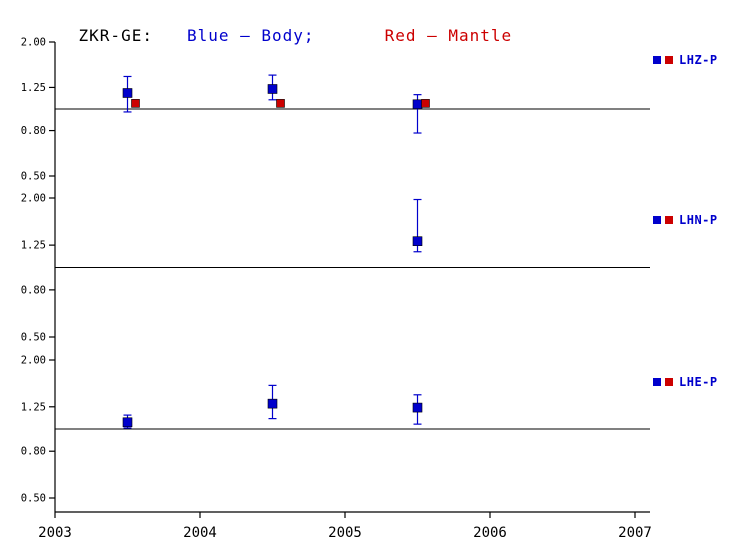  Describe the element at coordinates (250, 35) in the screenshot. I see `title-body-legend: Blue — Body;` at that location.